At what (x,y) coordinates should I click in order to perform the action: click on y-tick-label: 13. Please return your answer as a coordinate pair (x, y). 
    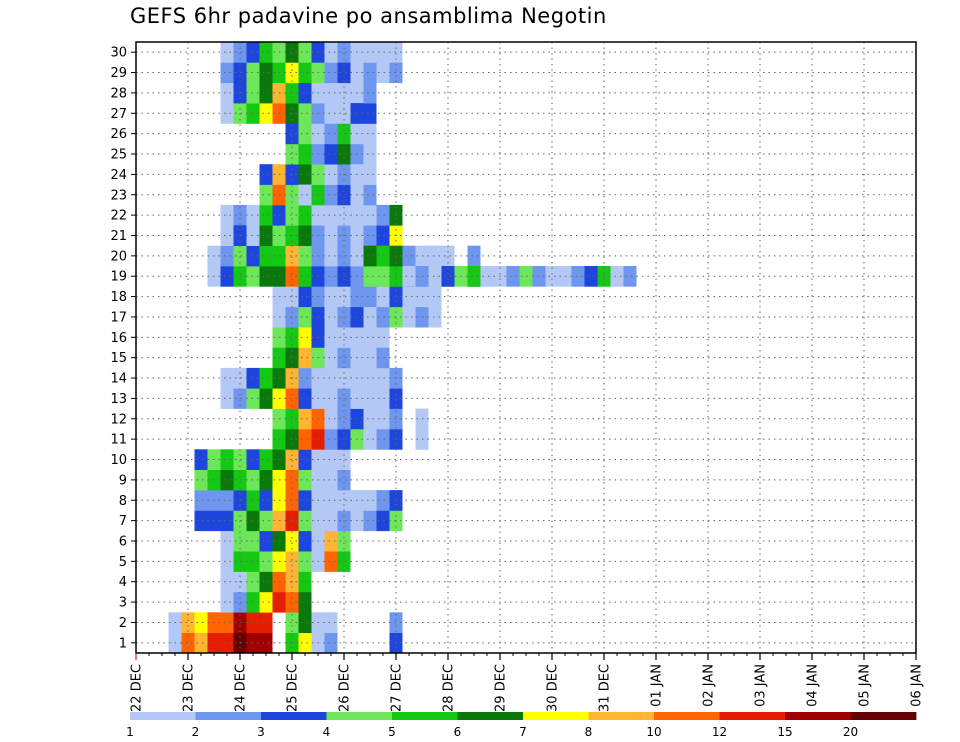
    Looking at the image, I should click on (118, 399).